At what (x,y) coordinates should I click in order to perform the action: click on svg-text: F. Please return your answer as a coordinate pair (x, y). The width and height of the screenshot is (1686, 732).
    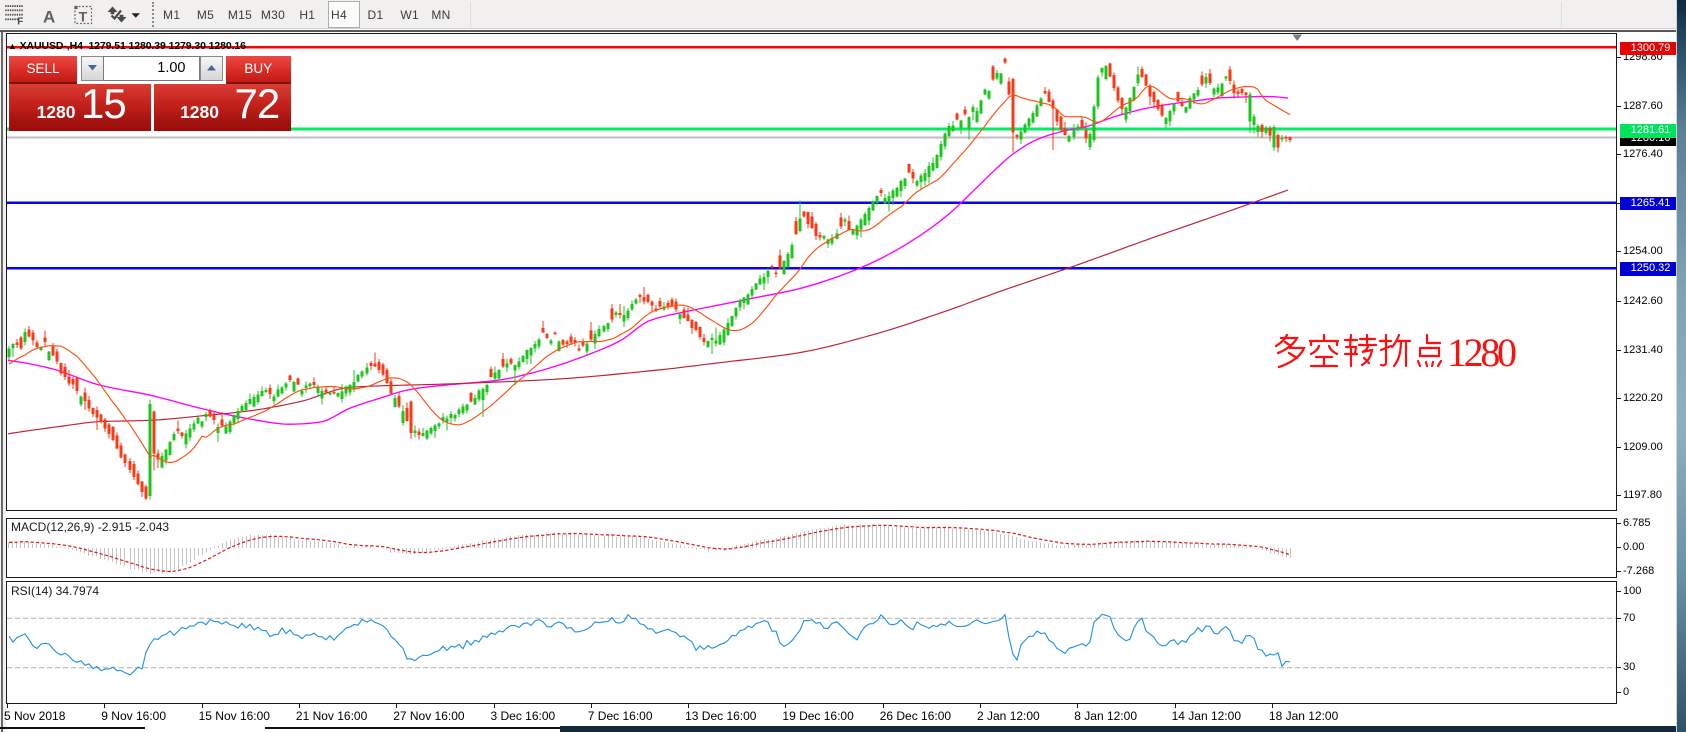
    Looking at the image, I should click on (20, 22).